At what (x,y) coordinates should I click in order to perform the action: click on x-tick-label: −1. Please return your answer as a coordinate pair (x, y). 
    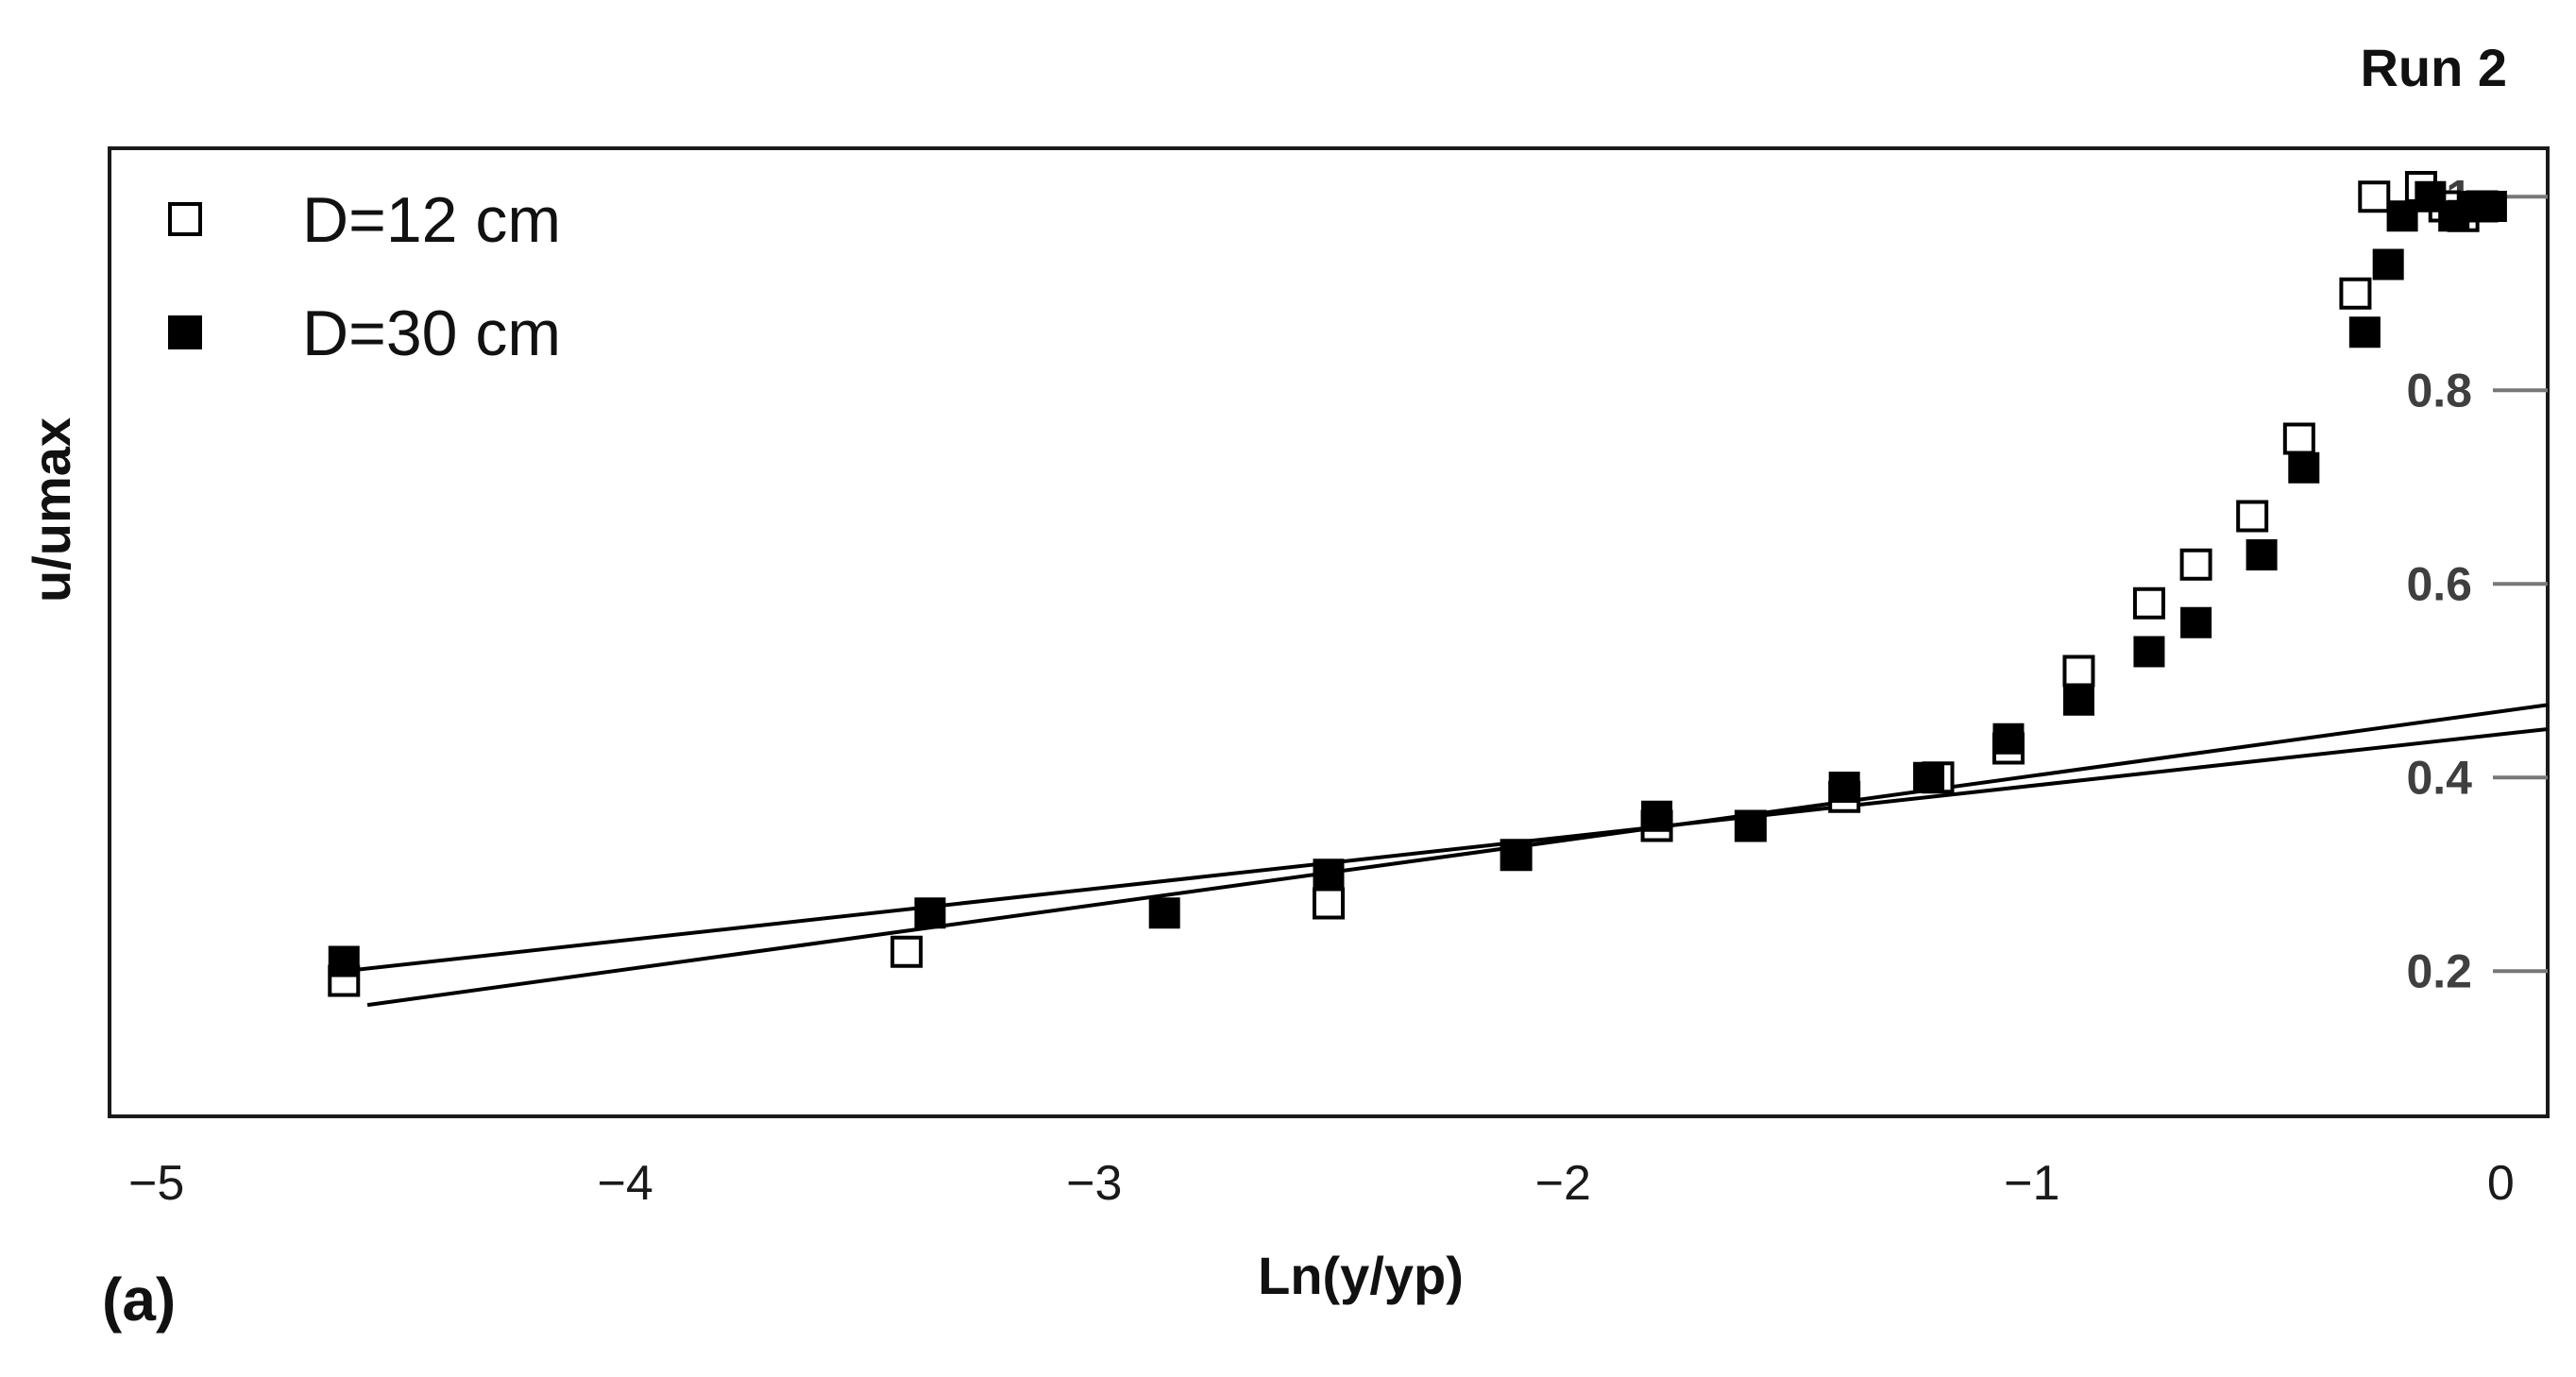
    Looking at the image, I should click on (2031, 1183).